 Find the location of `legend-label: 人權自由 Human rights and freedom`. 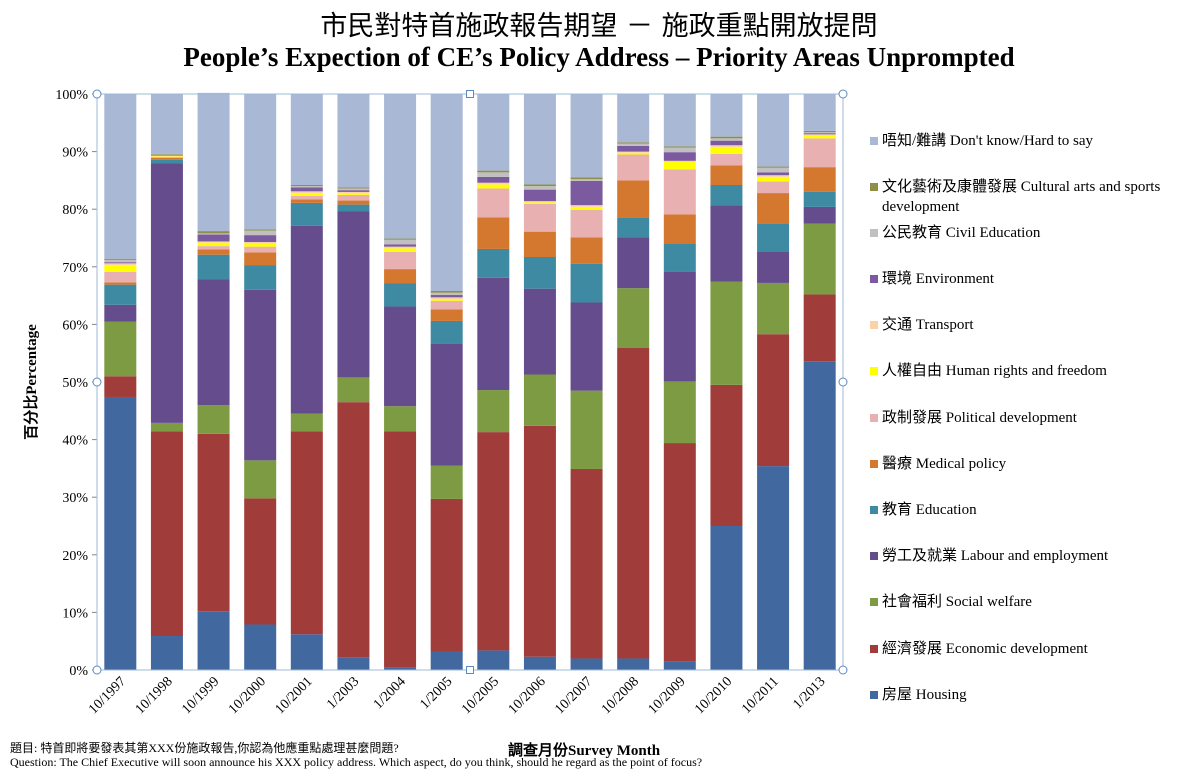

legend-label: 人權自由 Human rights and freedom is located at coordinates (994, 371).